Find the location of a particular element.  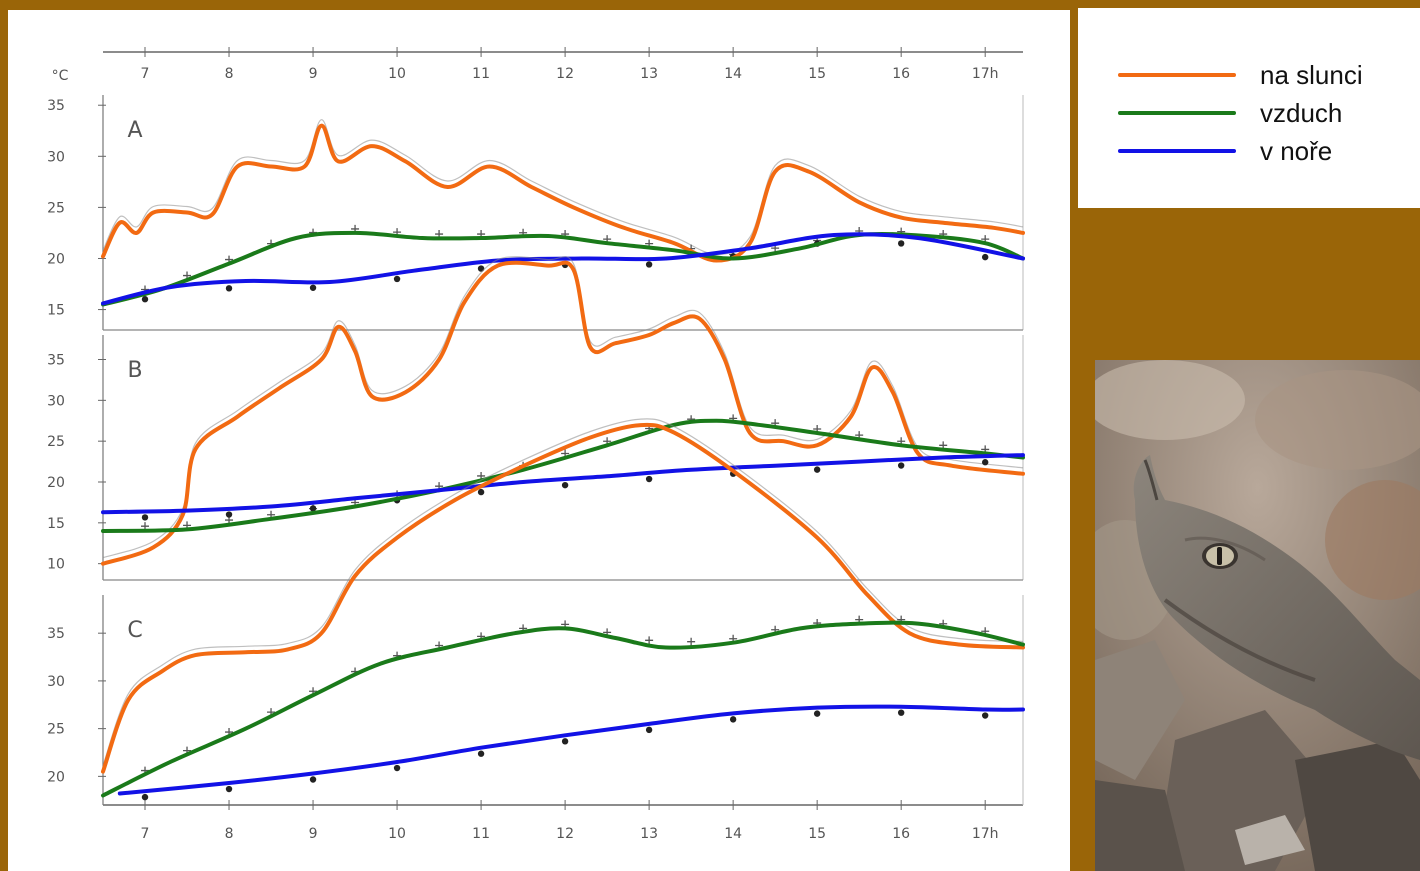

legend-item-burrow: v noře is located at coordinates (1249, 151).